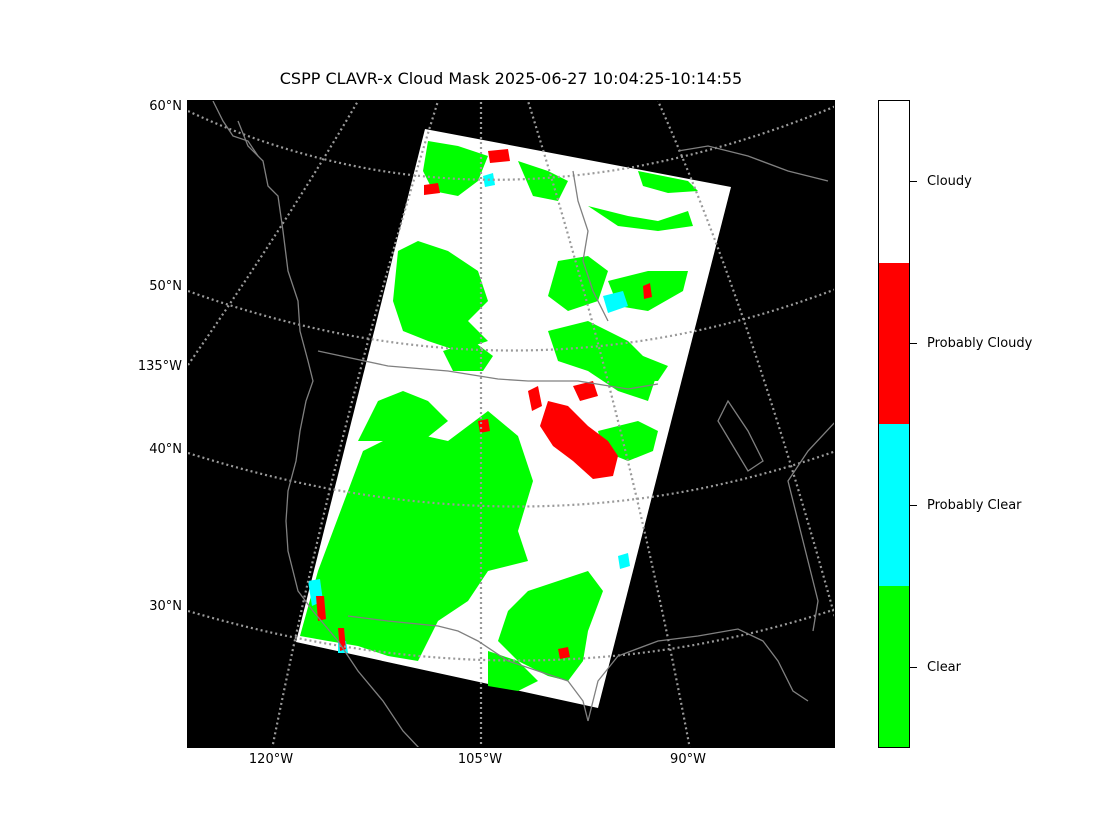 The width and height of the screenshot is (1120, 840). Describe the element at coordinates (468, 668) in the screenshot. I see `us-mexico-border` at that location.